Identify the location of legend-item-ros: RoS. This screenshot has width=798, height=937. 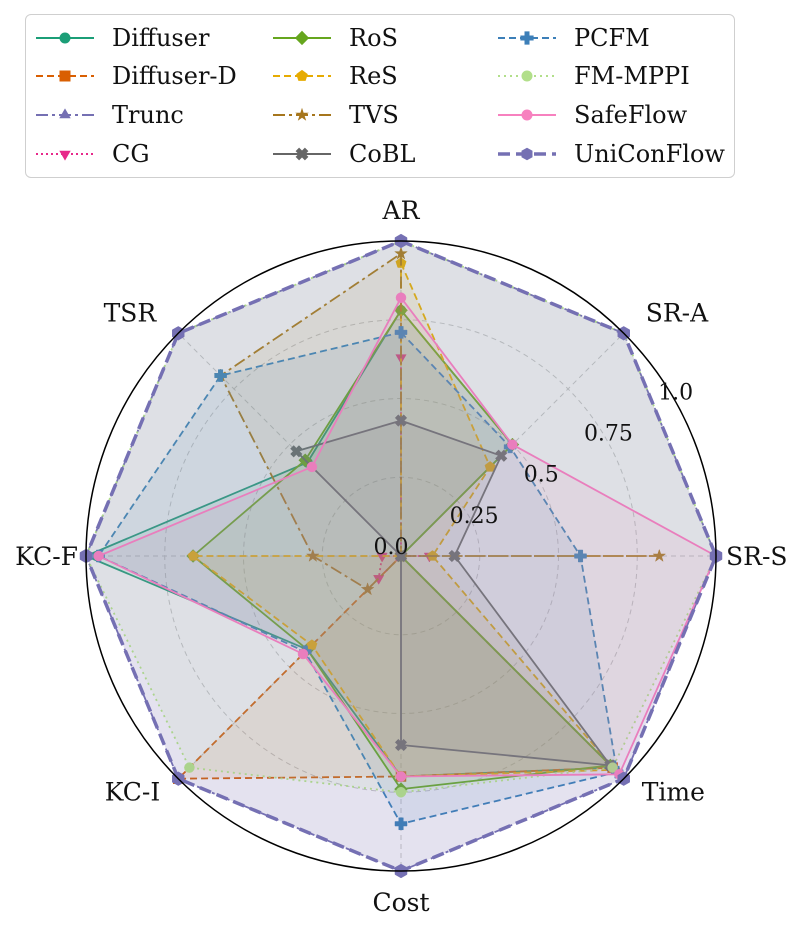
(334, 38).